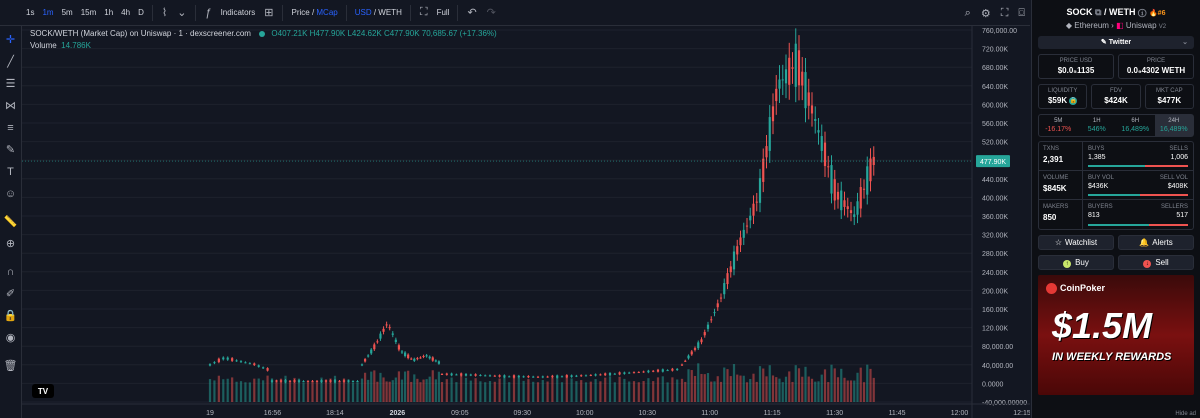  I want to click on liquidity-value: $59K, so click(1057, 100).